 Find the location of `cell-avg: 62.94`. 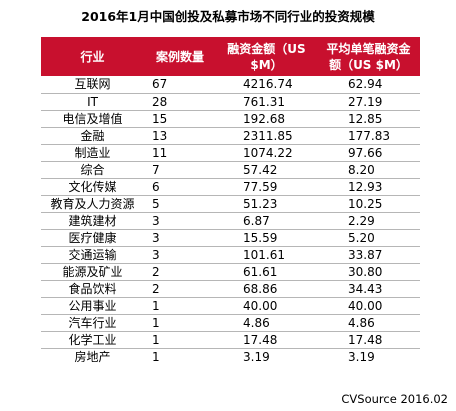

cell-avg: 62.94 is located at coordinates (365, 84).